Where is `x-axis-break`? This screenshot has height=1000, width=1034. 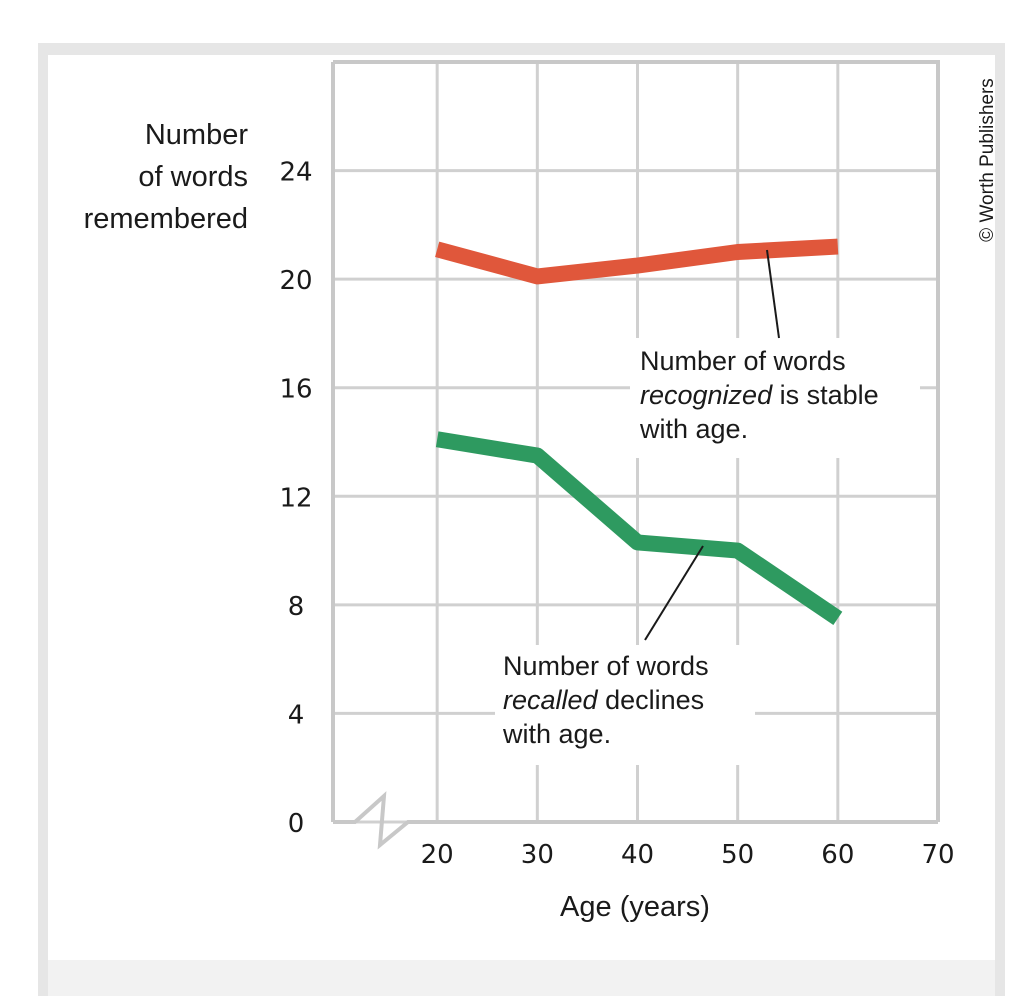
x-axis-break is located at coordinates (635, 820).